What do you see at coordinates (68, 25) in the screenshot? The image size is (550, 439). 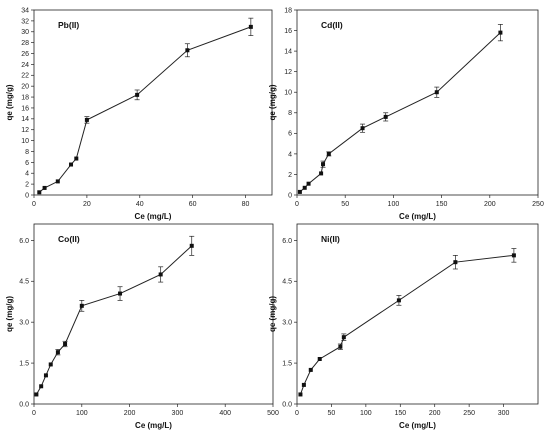 I see `chart-title: Pb(II)` at bounding box center [68, 25].